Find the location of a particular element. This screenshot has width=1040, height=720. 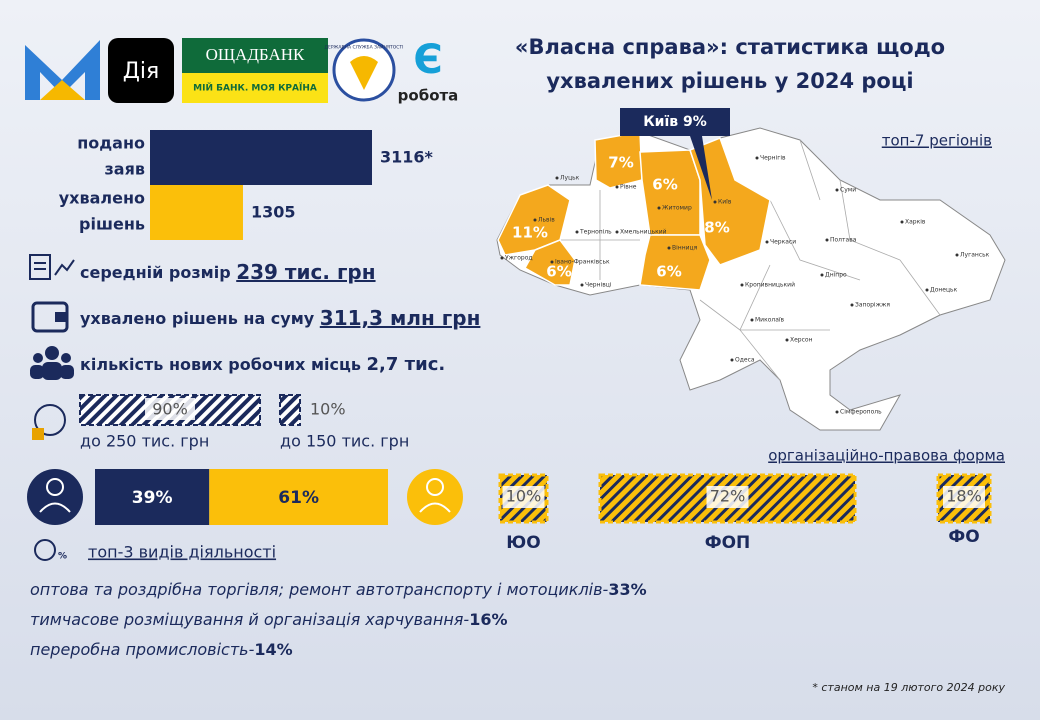

hatched-bar is located at coordinates (290, 410).